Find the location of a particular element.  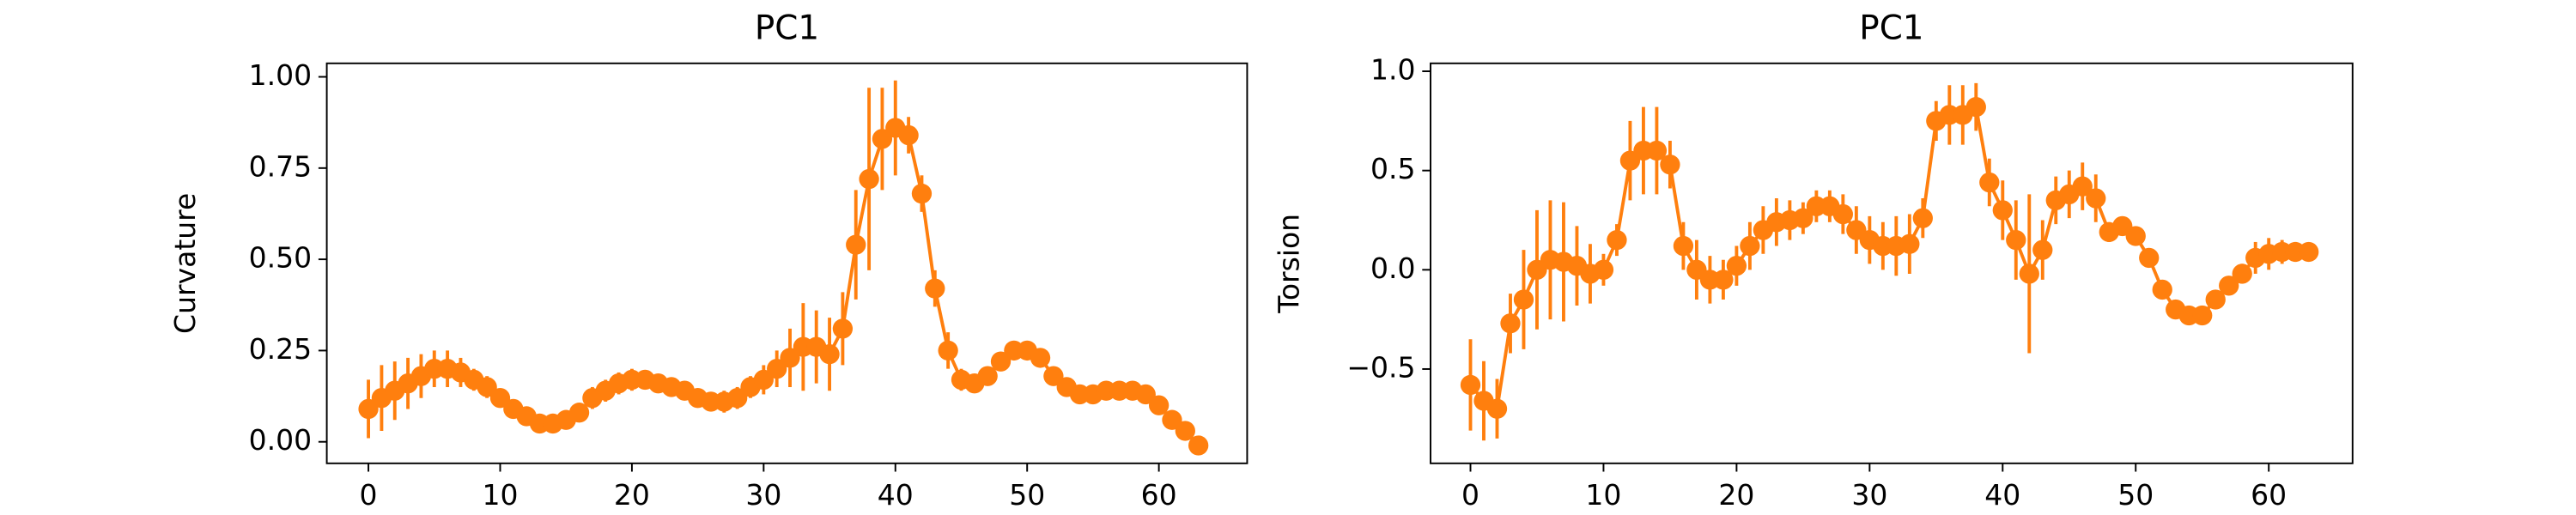

y-axis-label: Torsion is located at coordinates (1288, 264).